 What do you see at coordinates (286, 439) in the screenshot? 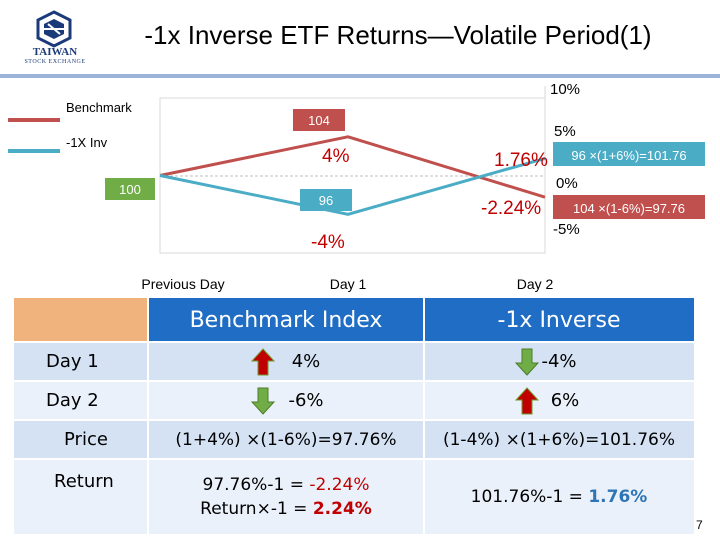
I see `cell-benchmark-price: (1+4%) ×(1-6%)=97.76%` at bounding box center [286, 439].